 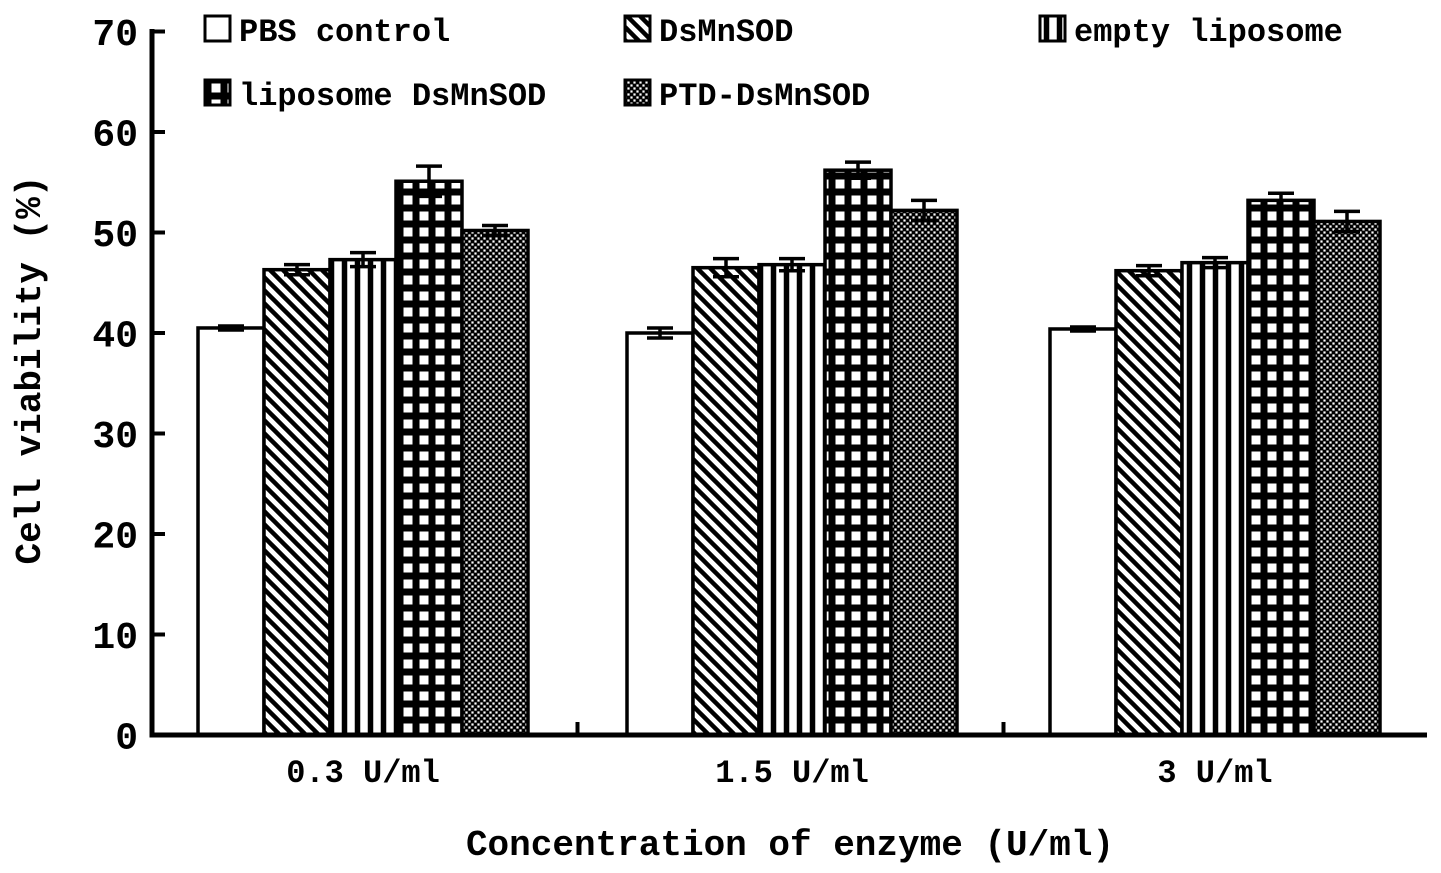 What do you see at coordinates (1208, 32) in the screenshot?
I see `legend-label-empty-liposome: empty liposome` at bounding box center [1208, 32].